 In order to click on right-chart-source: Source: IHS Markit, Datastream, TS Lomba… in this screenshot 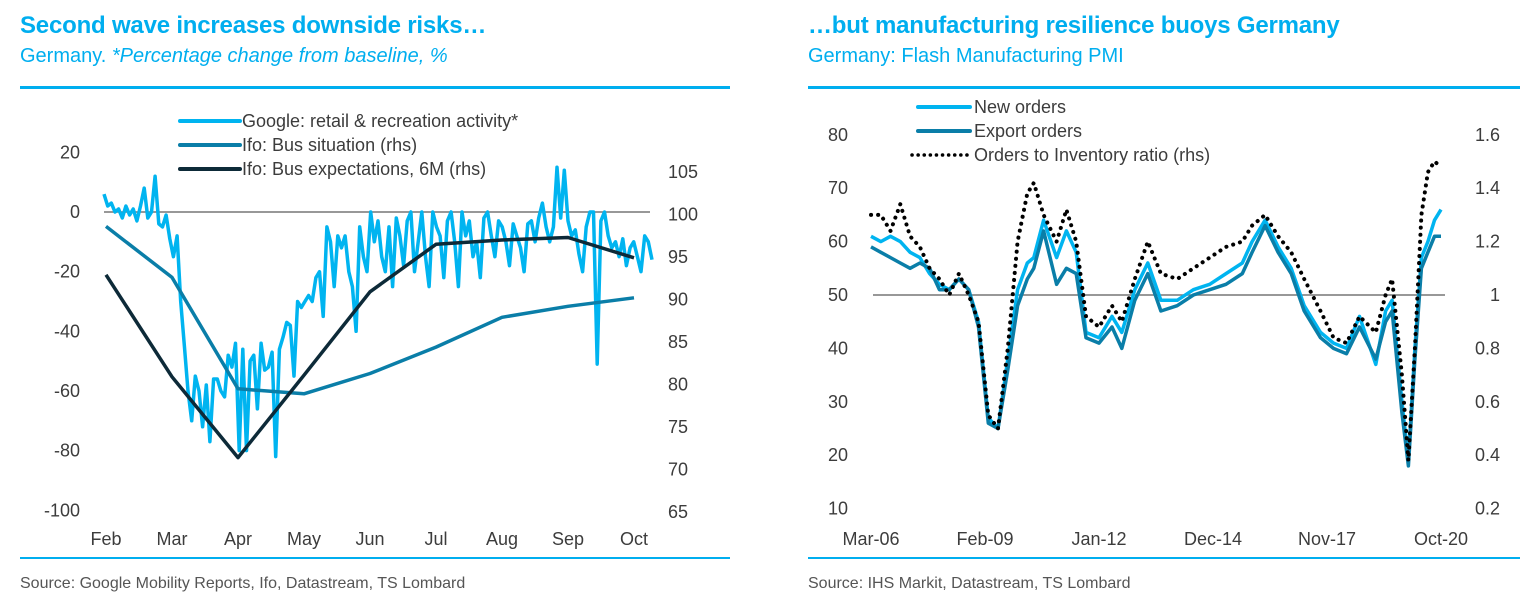, I will do `click(969, 583)`.